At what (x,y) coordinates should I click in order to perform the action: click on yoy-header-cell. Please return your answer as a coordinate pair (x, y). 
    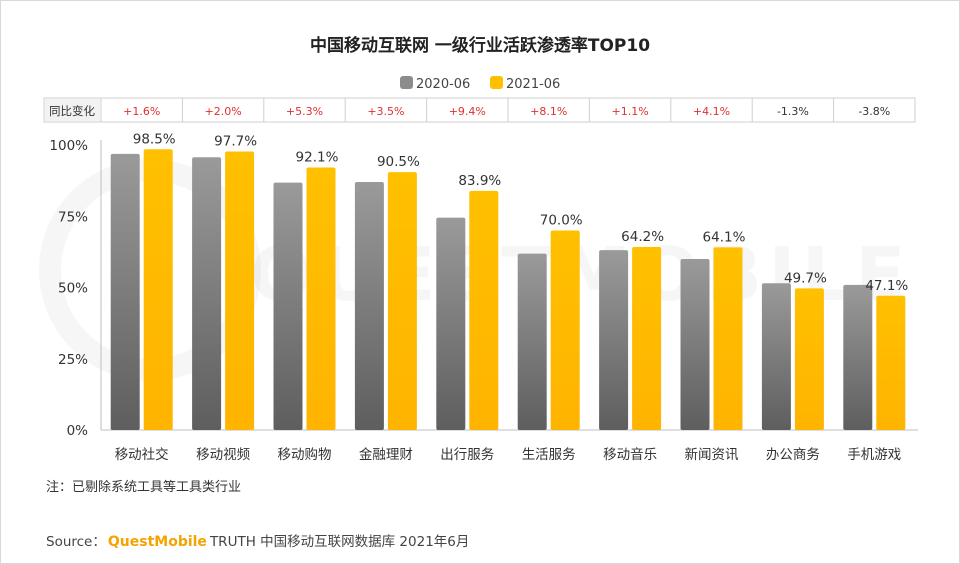
    Looking at the image, I should click on (72, 110).